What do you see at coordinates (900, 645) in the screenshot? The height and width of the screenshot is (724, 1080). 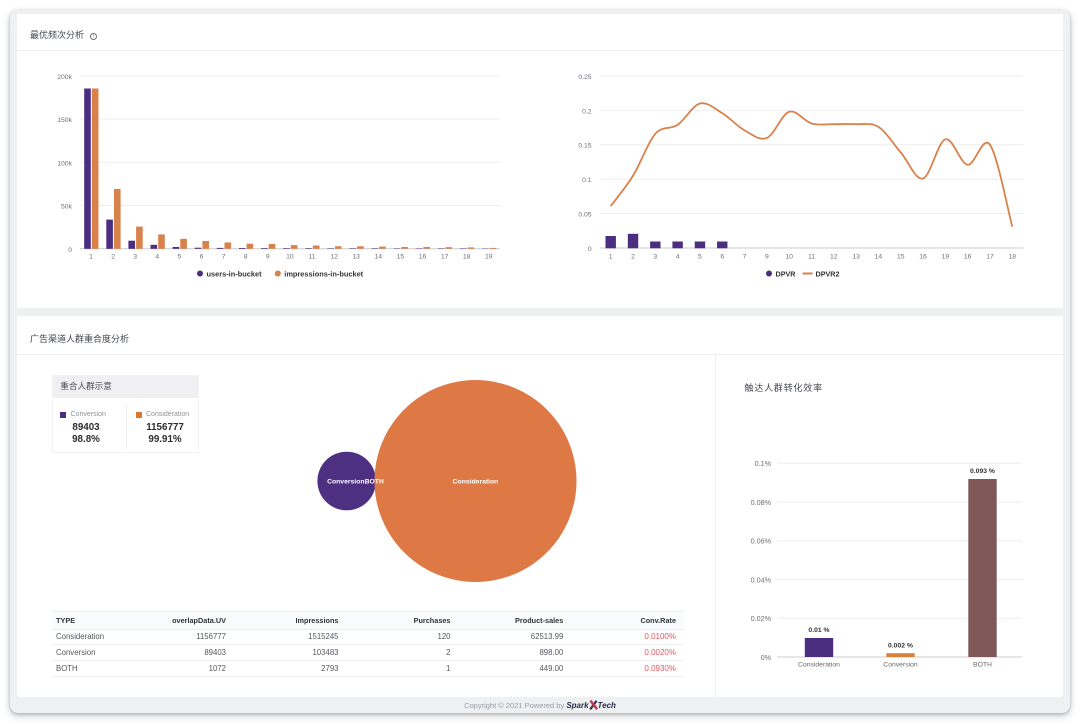 I see `svg-text: 0.002 %` at bounding box center [900, 645].